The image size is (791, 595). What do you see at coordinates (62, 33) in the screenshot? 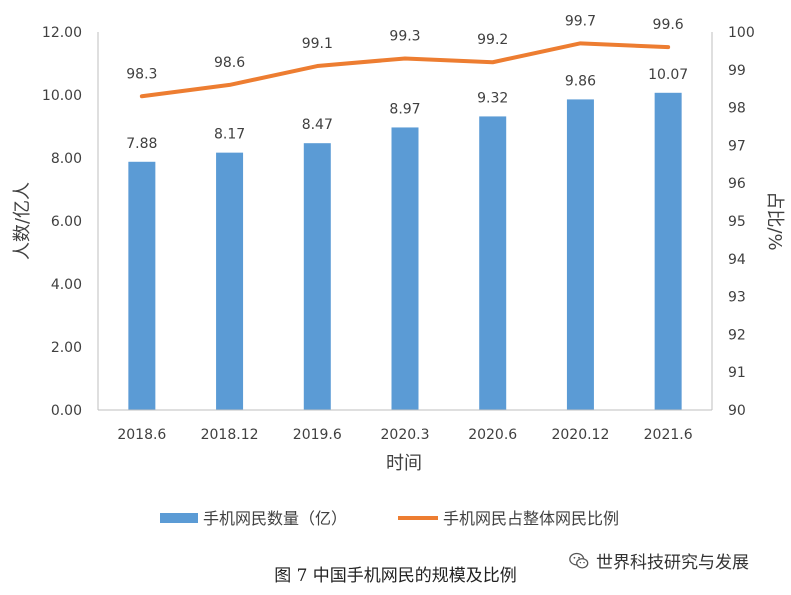
I see `y-tick-label: 12.00` at bounding box center [62, 33].